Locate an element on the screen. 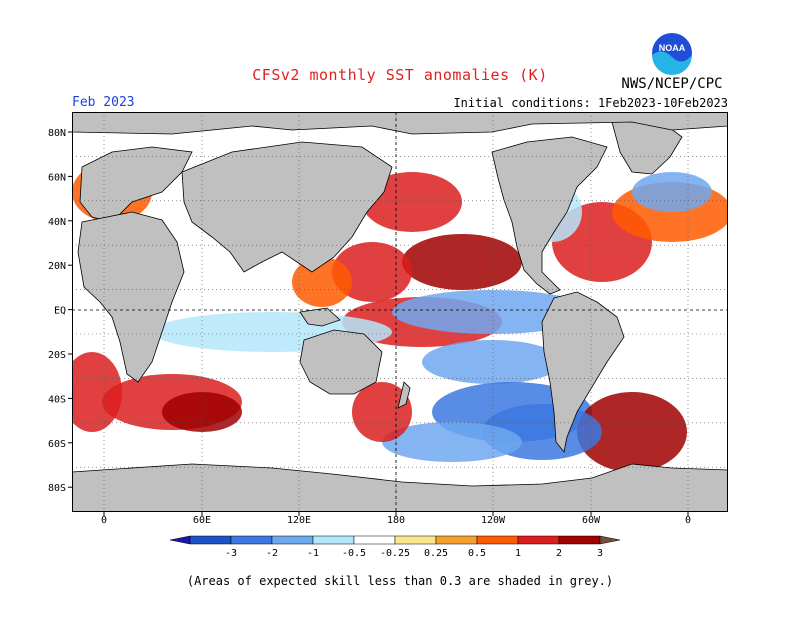 Image resolution: width=800 pixels, height=618 pixels. north-america is located at coordinates (549, 215).